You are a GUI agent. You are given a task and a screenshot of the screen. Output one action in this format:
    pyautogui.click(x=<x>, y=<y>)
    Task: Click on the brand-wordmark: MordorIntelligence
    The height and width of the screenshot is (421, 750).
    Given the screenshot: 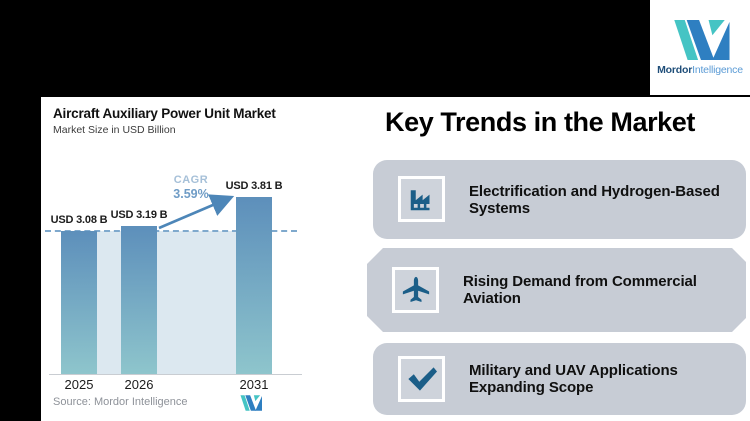 What is the action you would take?
    pyautogui.click(x=700, y=70)
    